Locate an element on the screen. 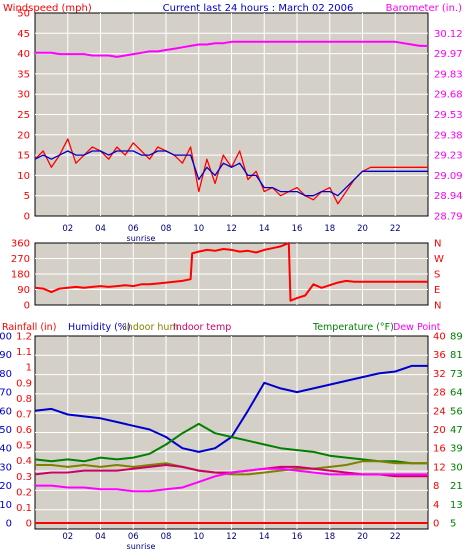  windspeed-tick-label: 0 is located at coordinates (27, 217).